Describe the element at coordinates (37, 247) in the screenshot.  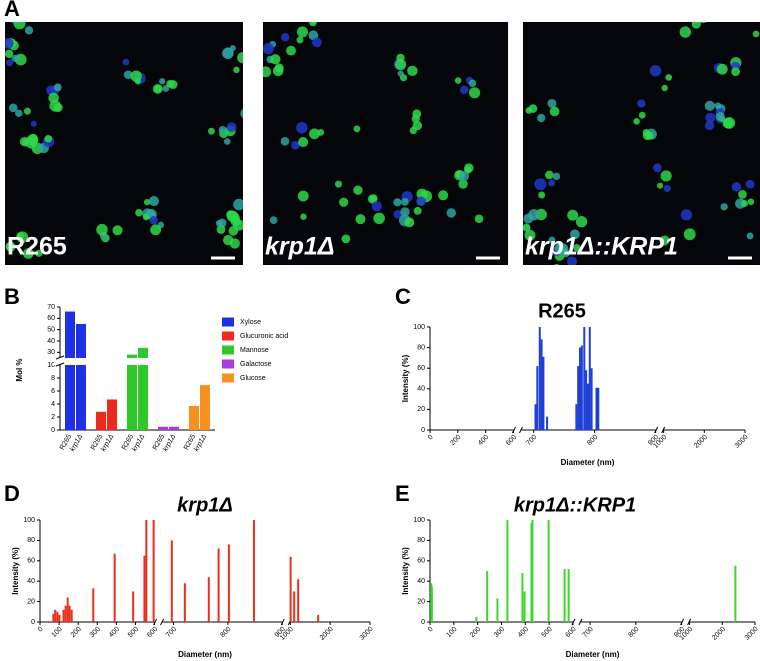
I see `image-label: R265` at that location.